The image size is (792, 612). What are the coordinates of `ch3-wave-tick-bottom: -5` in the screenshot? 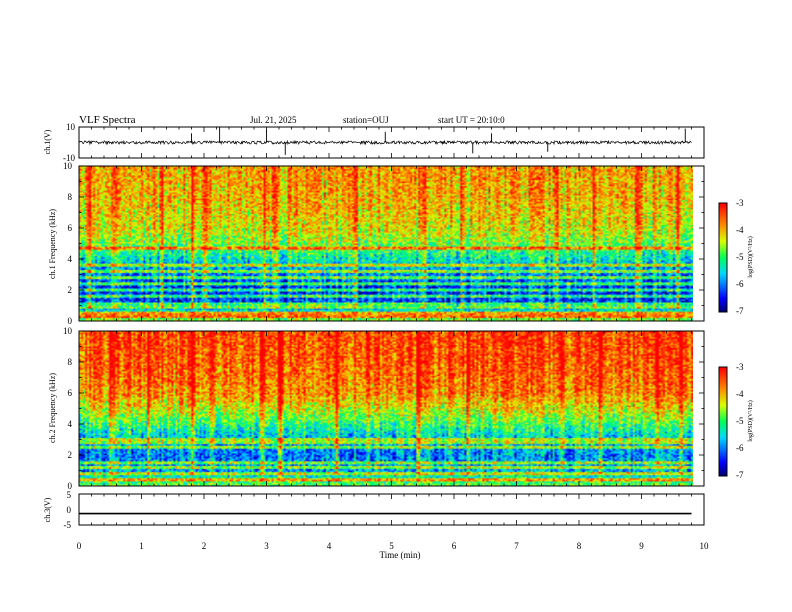 It's located at (68, 525).